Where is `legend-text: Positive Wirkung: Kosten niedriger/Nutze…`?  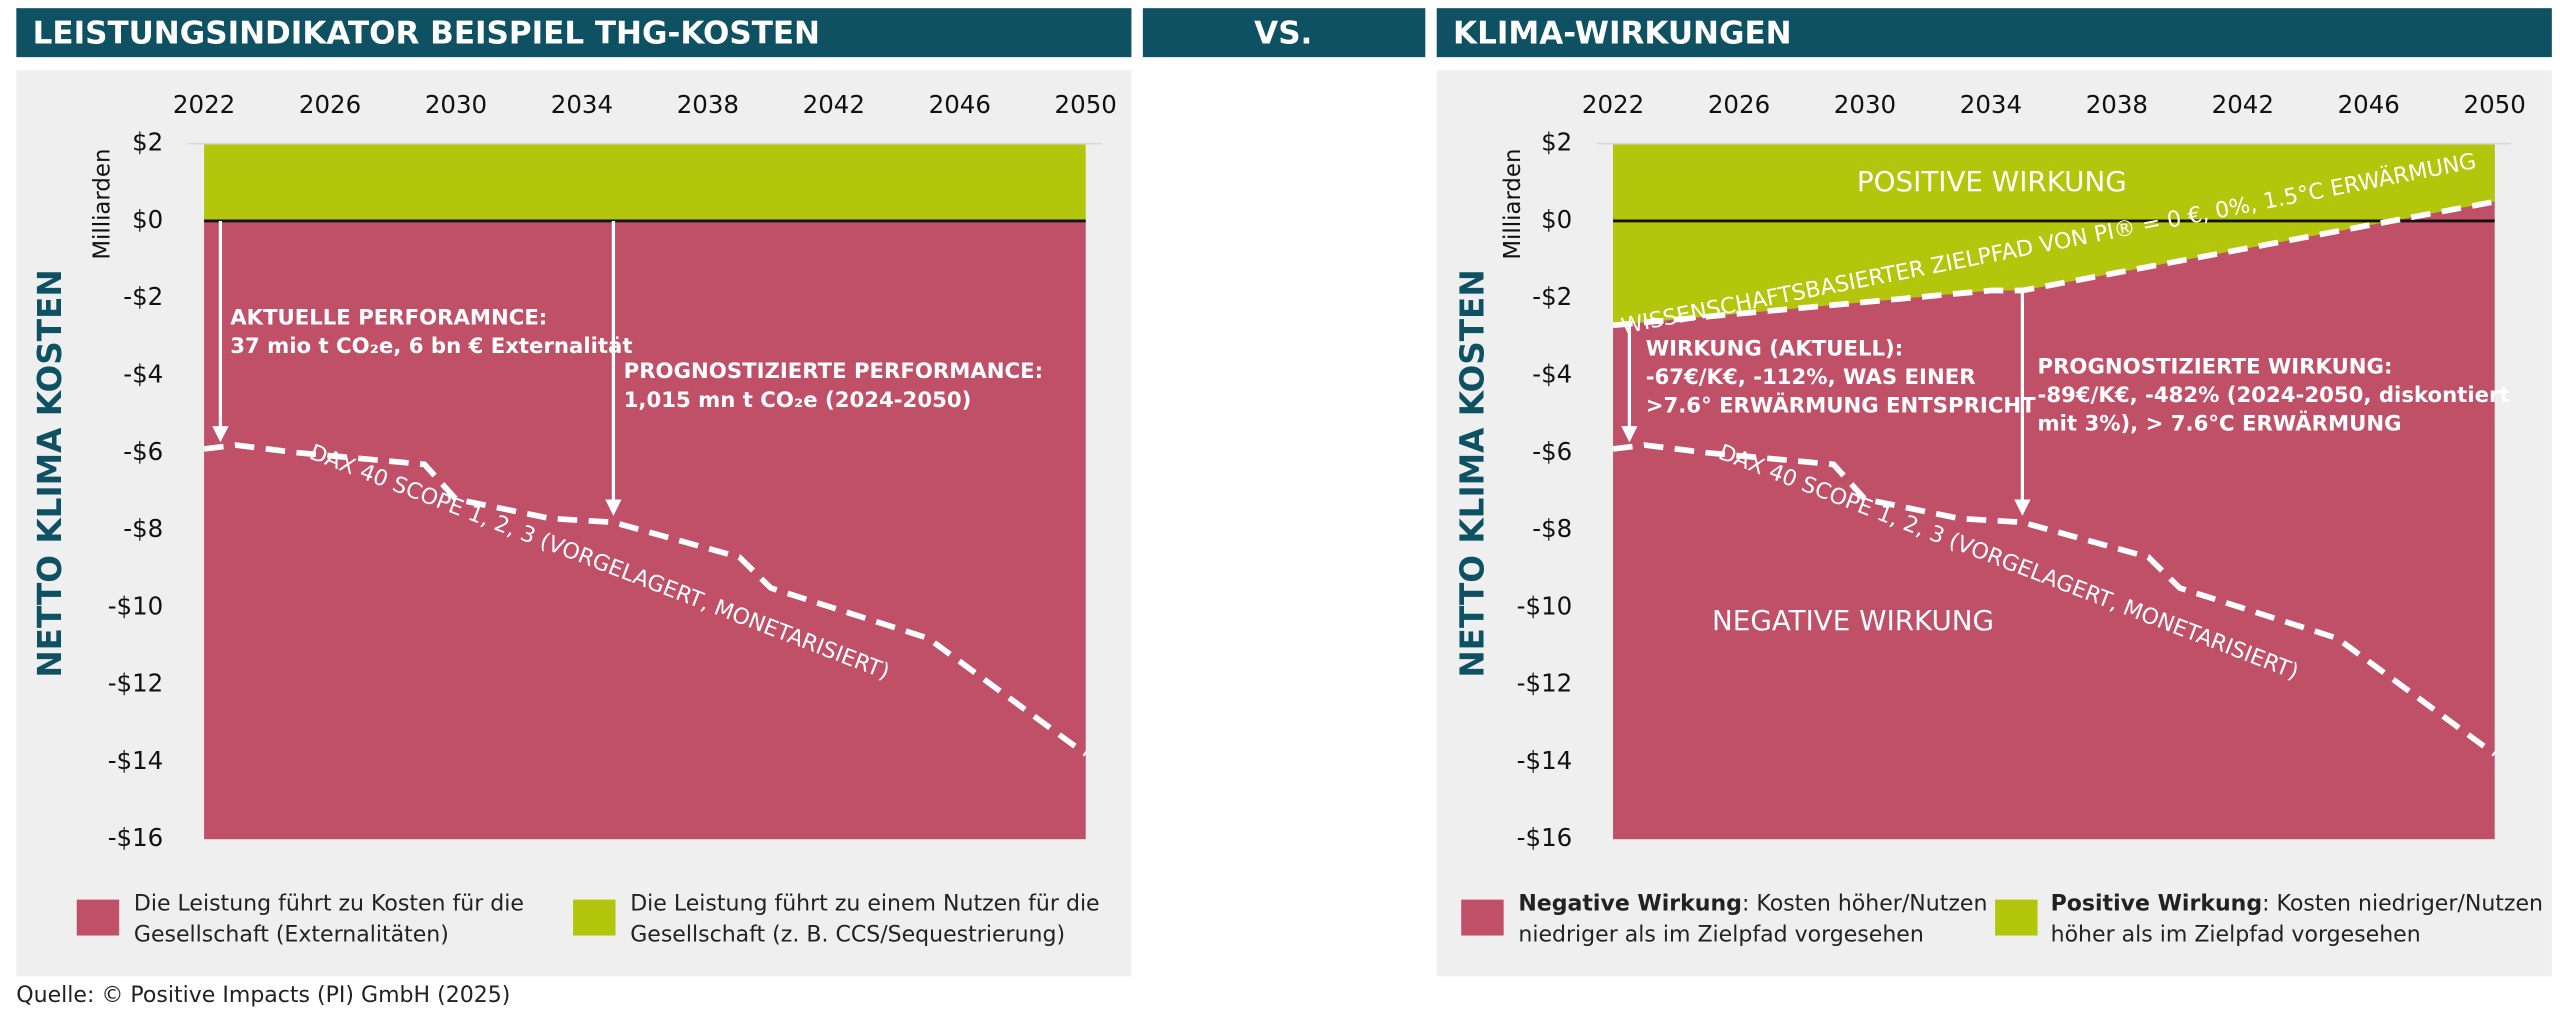 legend-text: Positive Wirkung: Kosten niedriger/Nutze… is located at coordinates (2297, 904).